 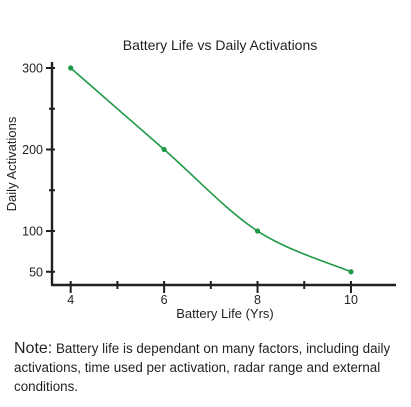 I want to click on y-tick-label: 100, so click(x=32, y=232).